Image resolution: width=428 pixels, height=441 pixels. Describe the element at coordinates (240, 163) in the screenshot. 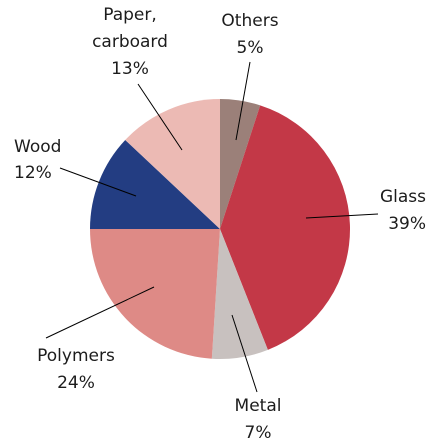

I see `slice-others` at that location.